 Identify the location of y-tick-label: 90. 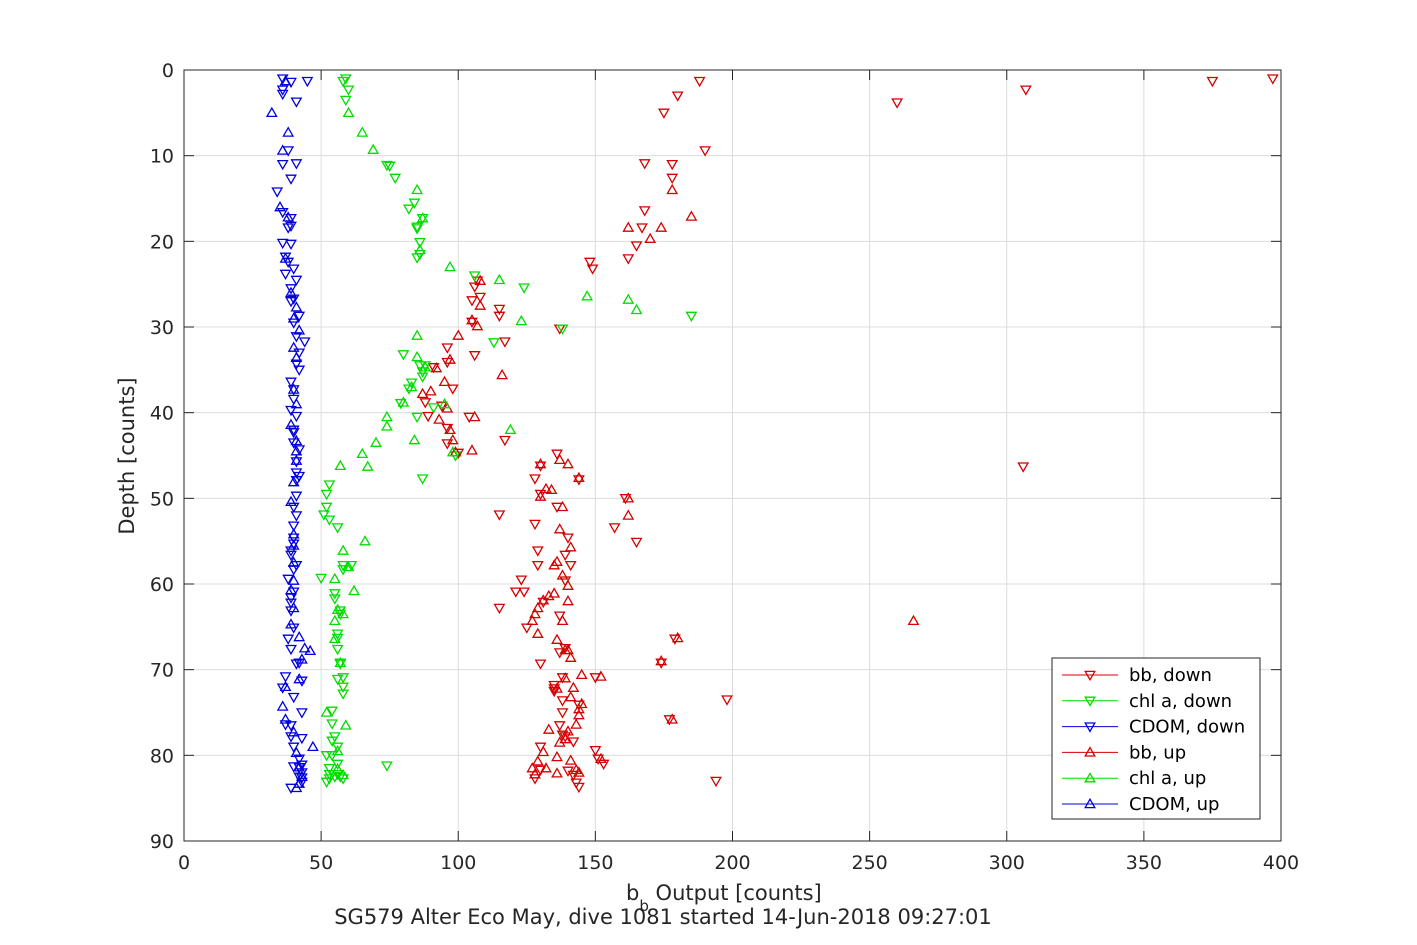
(162, 842).